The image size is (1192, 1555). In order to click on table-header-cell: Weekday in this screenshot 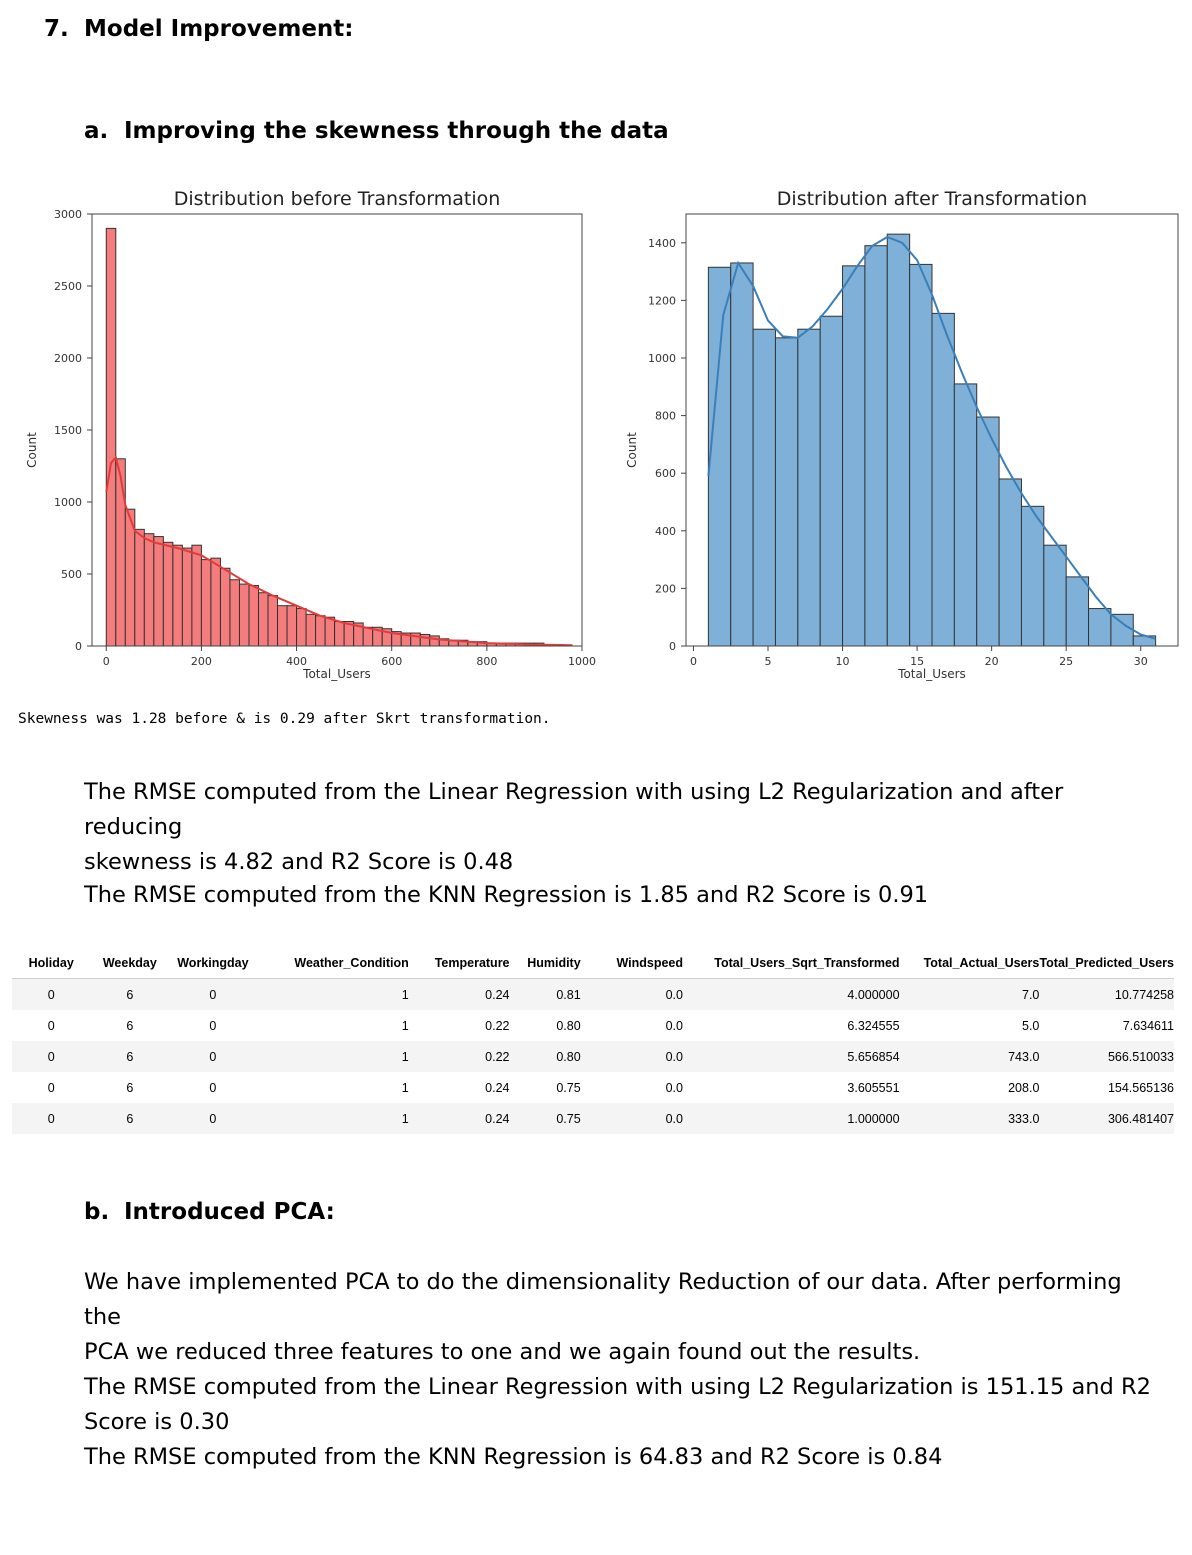, I will do `click(130, 964)`.